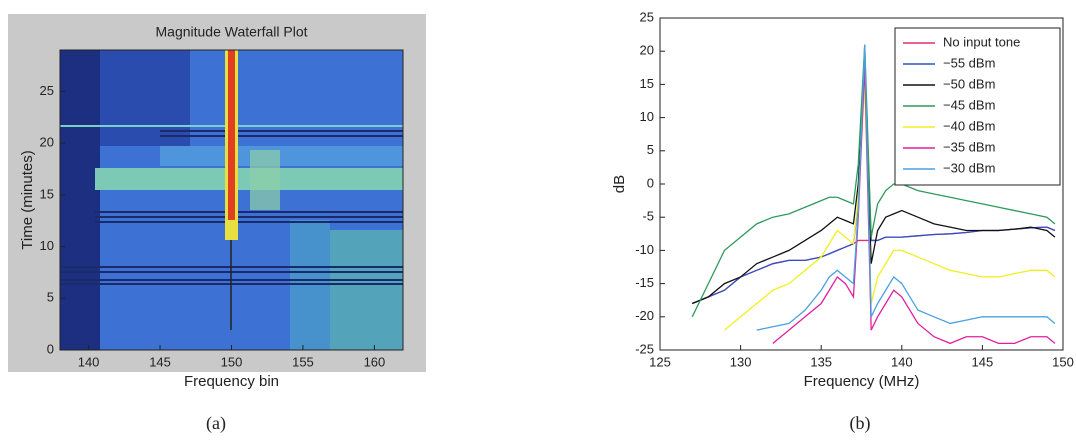 This screenshot has height=448, width=1076. What do you see at coordinates (969, 167) in the screenshot?
I see `legend-label: −30 dBm` at bounding box center [969, 167].